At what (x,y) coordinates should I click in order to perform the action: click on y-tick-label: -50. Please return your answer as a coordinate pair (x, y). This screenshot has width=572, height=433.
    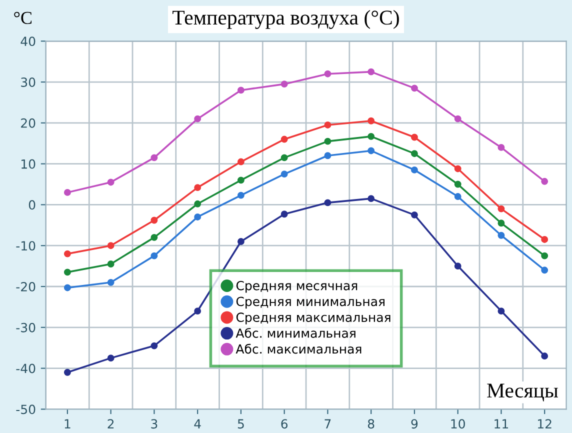
    Looking at the image, I should click on (26, 409).